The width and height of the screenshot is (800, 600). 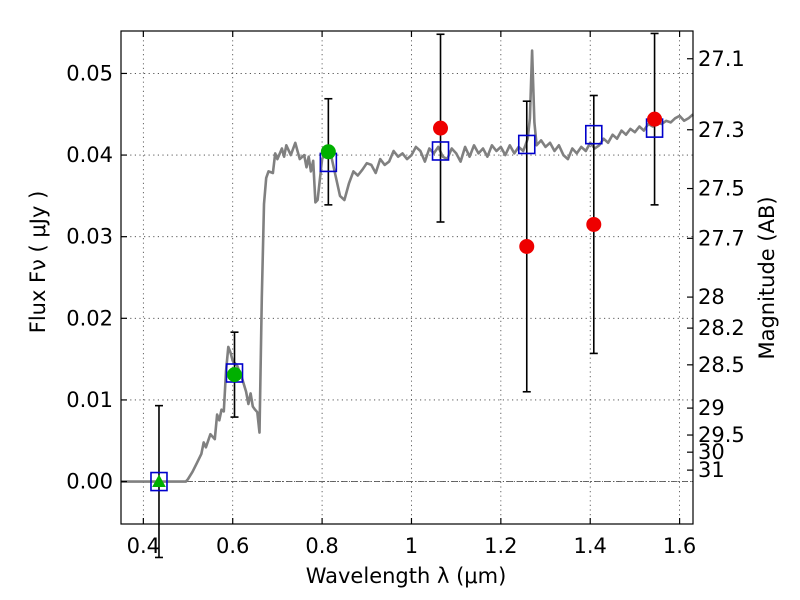 What do you see at coordinates (767, 277) in the screenshot?
I see `secondary-y-axis-title: Magnitude (AB)` at bounding box center [767, 277].